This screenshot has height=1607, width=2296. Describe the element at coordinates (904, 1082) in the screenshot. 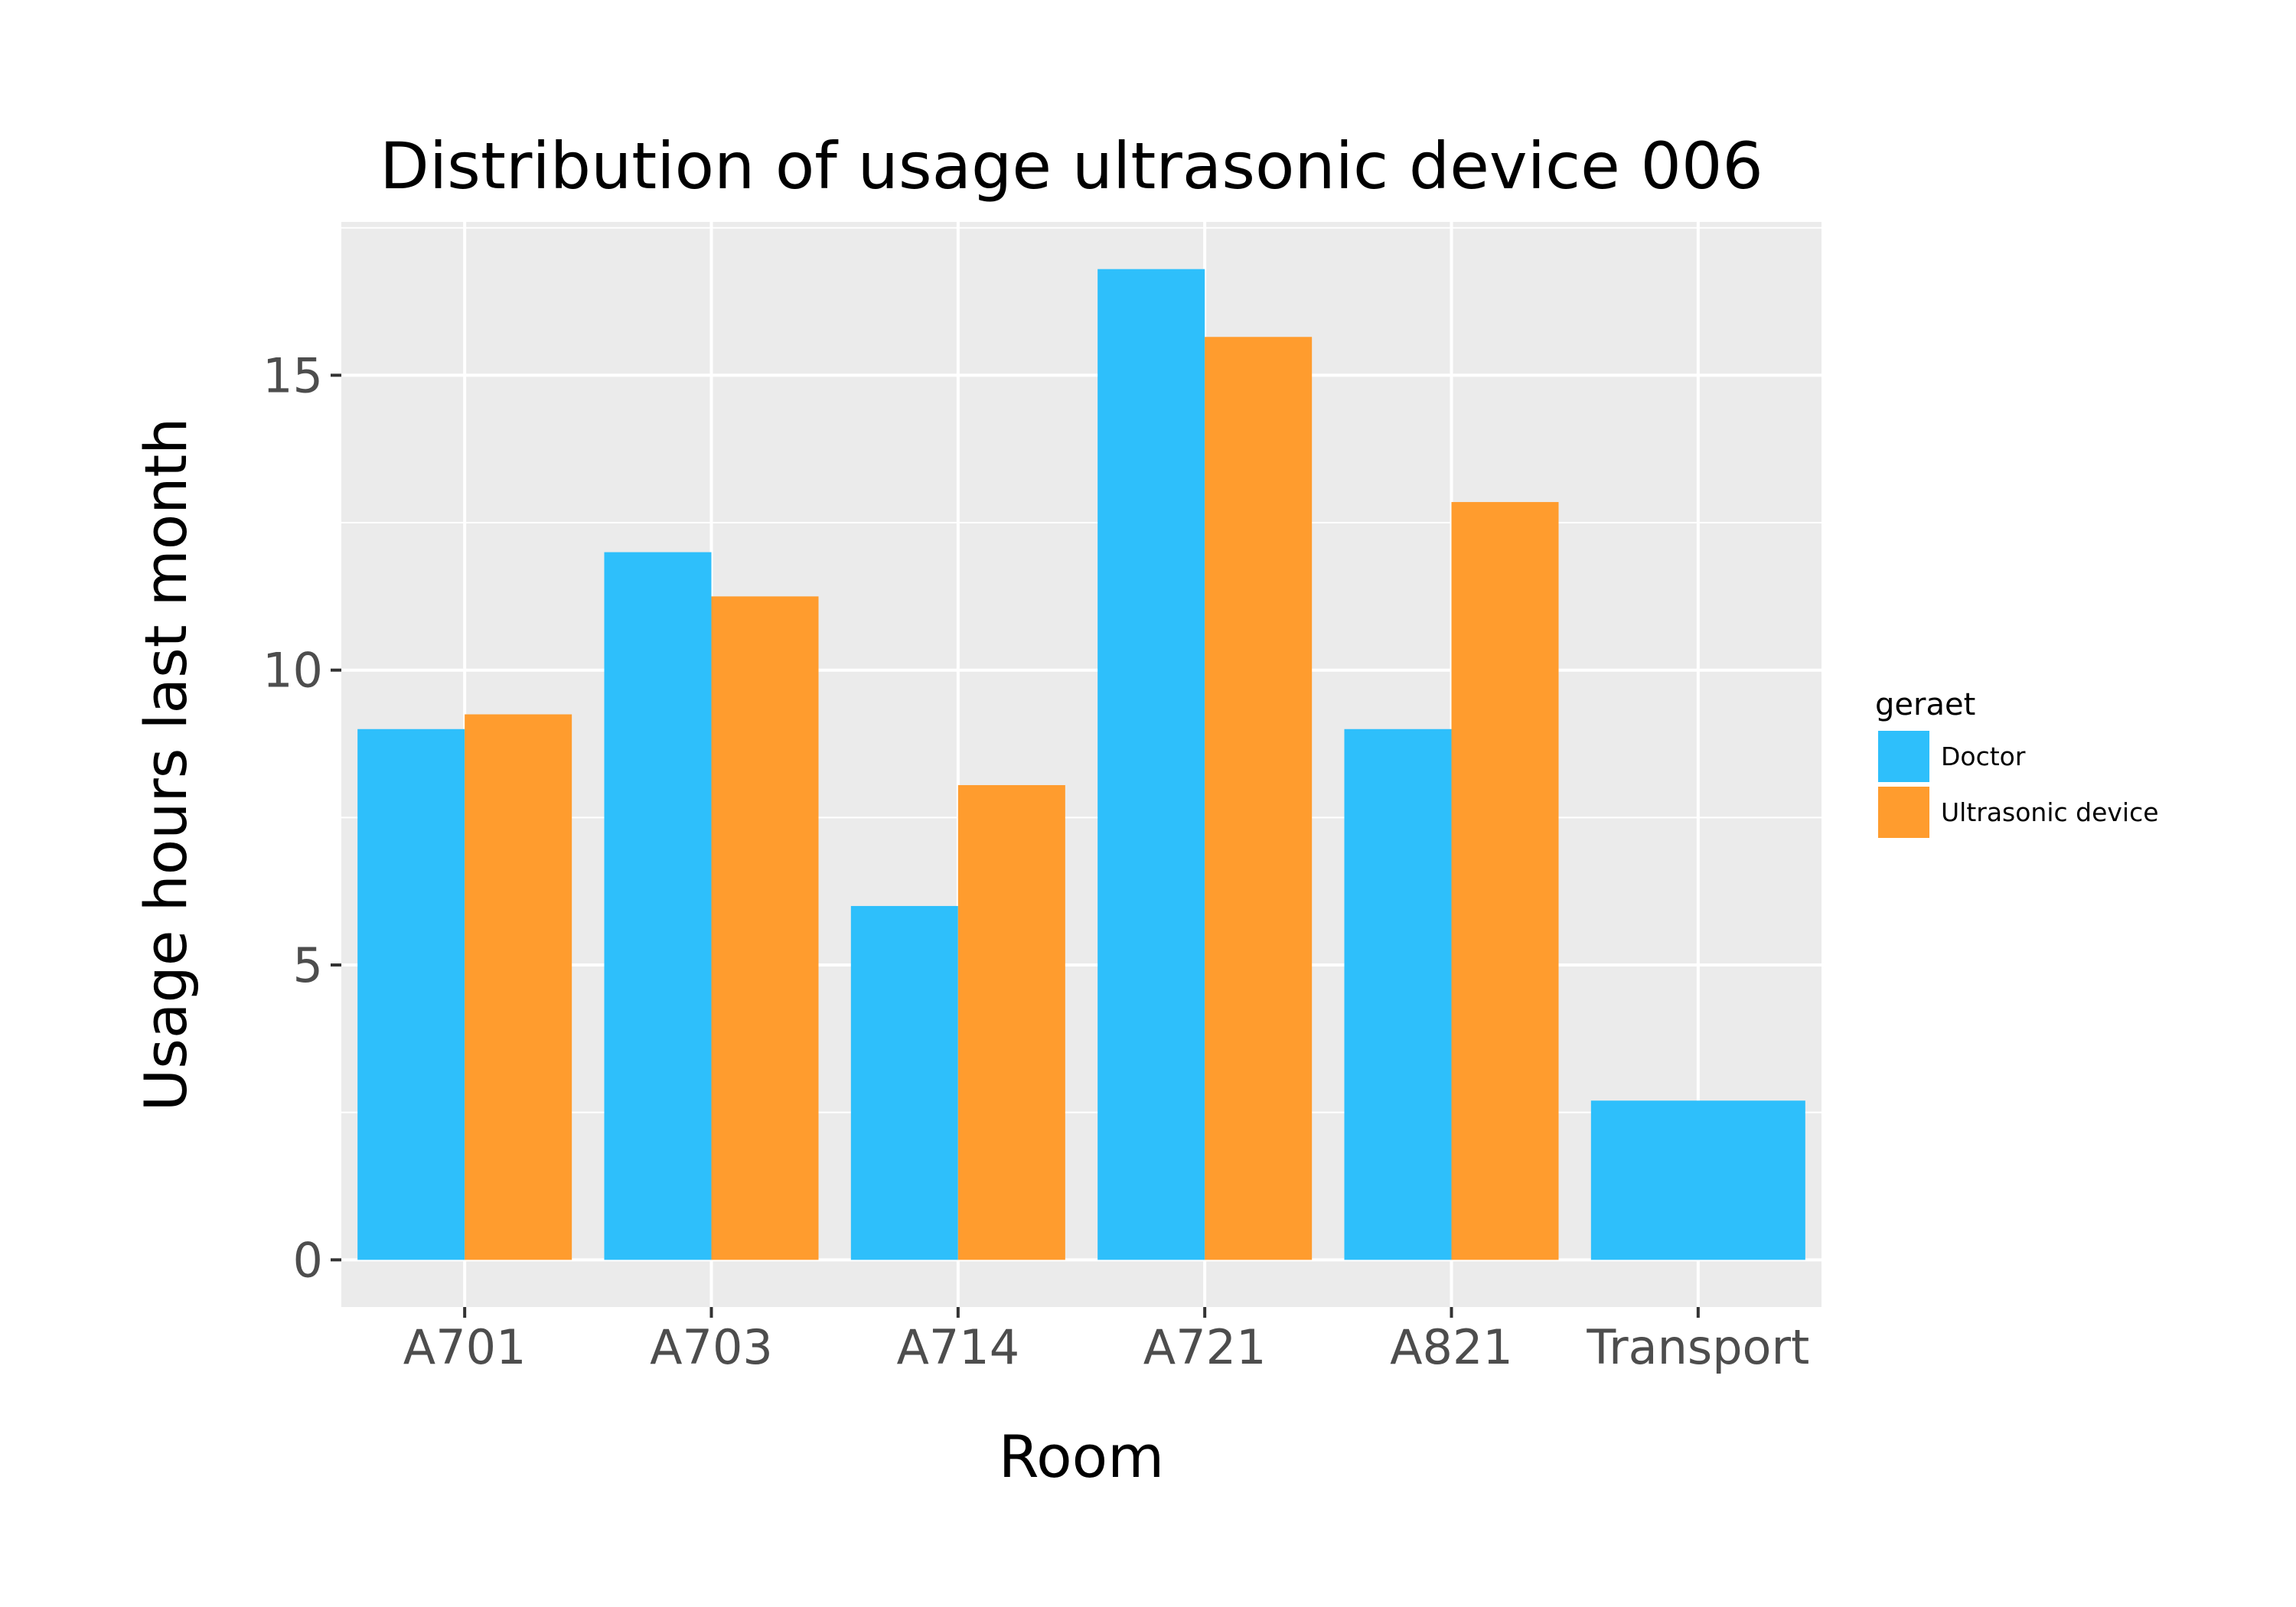

I see `bar-a714-doctor` at that location.